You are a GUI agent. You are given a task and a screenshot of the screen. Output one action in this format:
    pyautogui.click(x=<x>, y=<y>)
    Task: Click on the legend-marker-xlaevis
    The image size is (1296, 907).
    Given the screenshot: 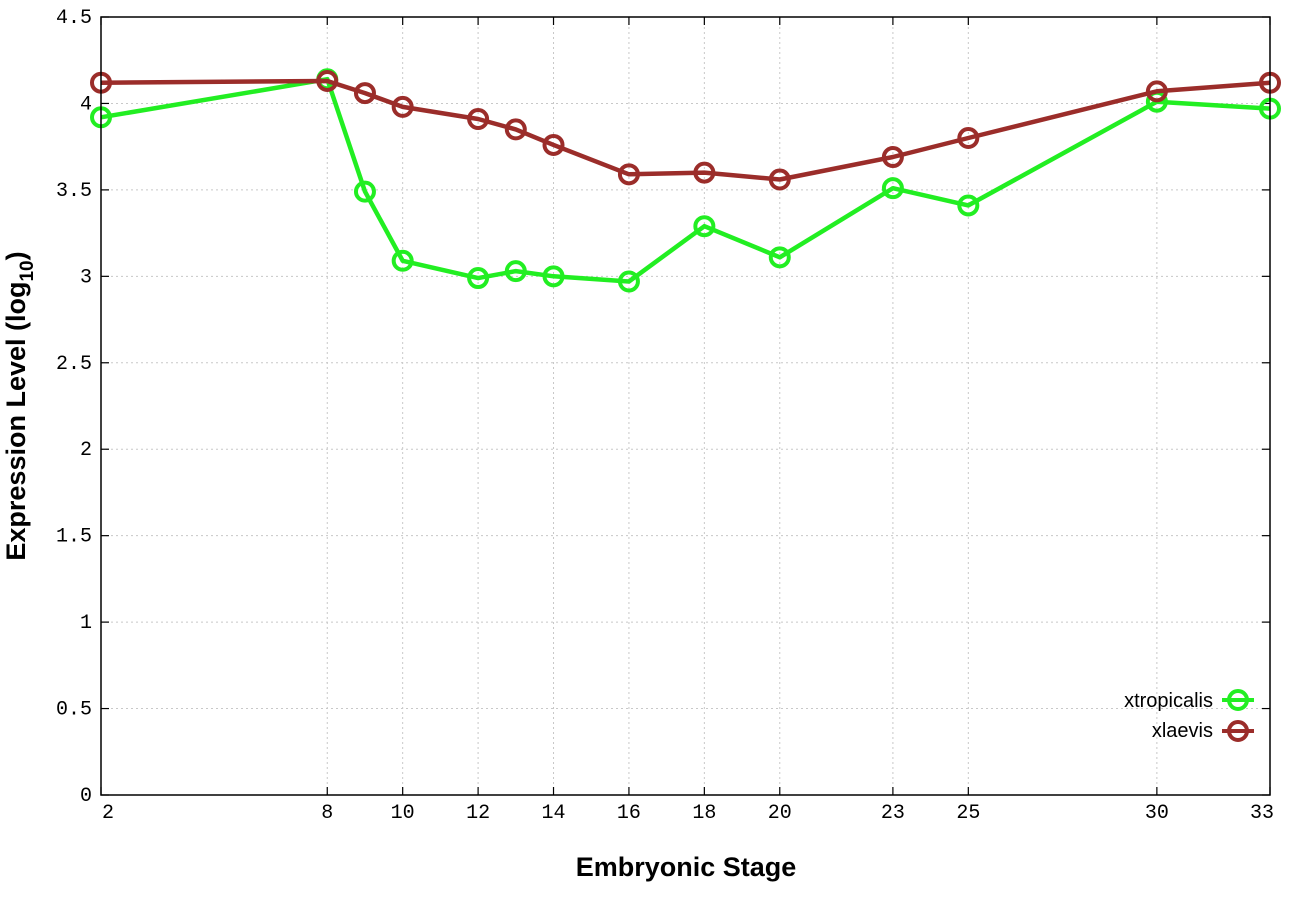 What is the action you would take?
    pyautogui.click(x=1238, y=731)
    